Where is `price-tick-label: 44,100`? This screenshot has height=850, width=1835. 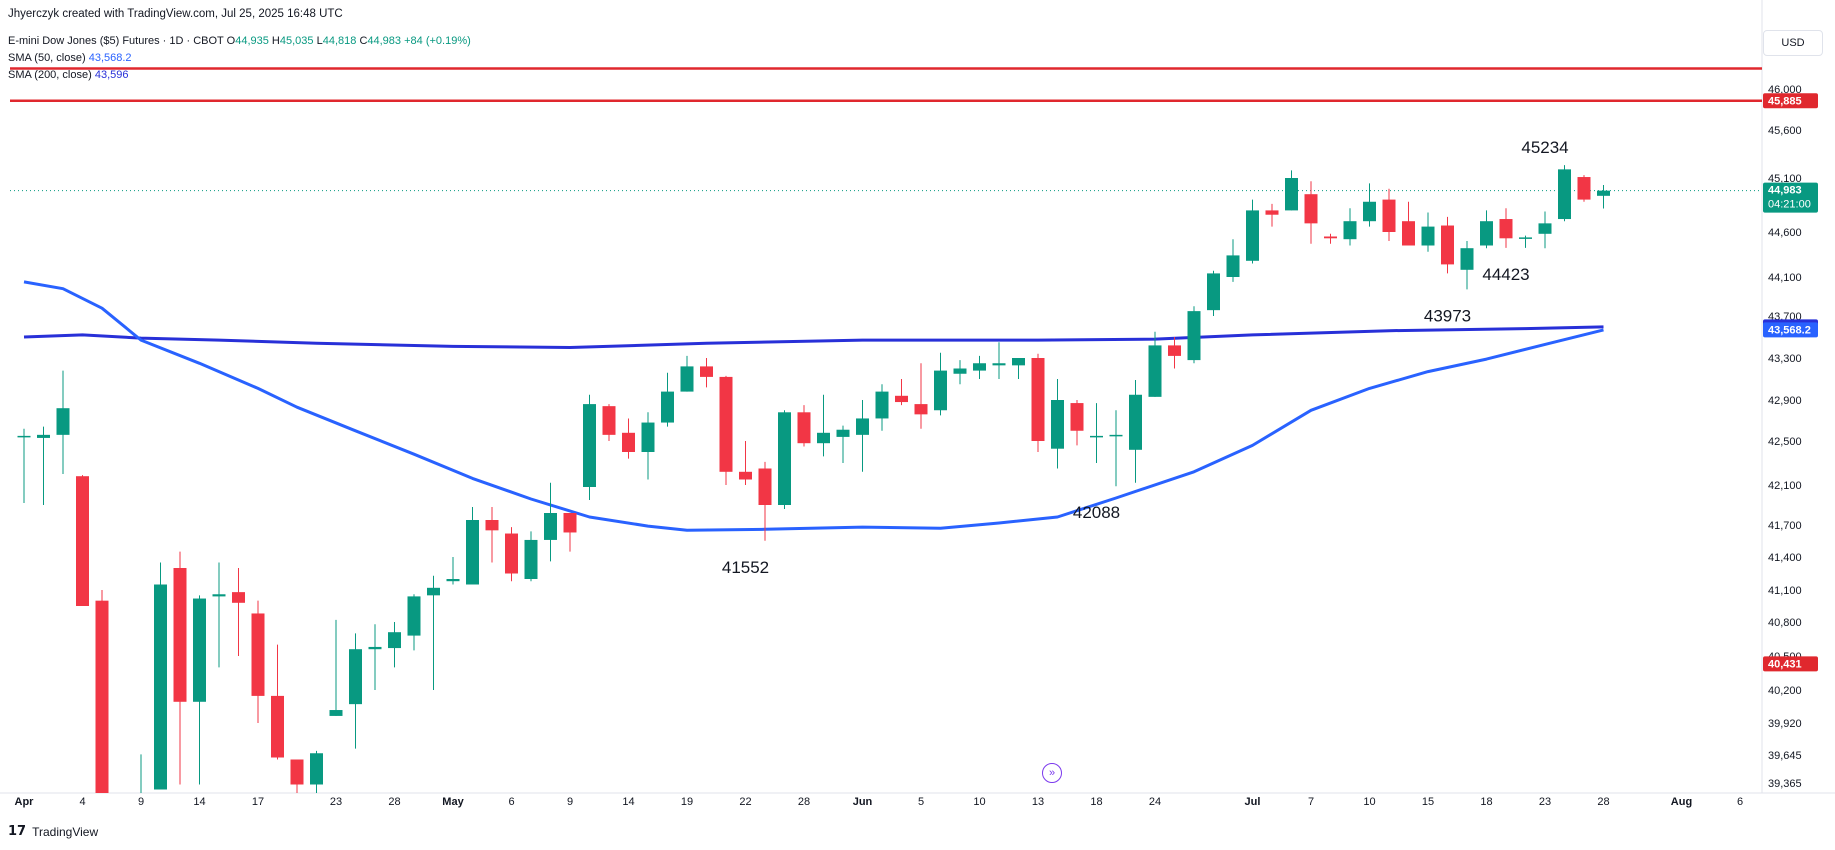
price-tick-label: 44,100 is located at coordinates (1785, 278).